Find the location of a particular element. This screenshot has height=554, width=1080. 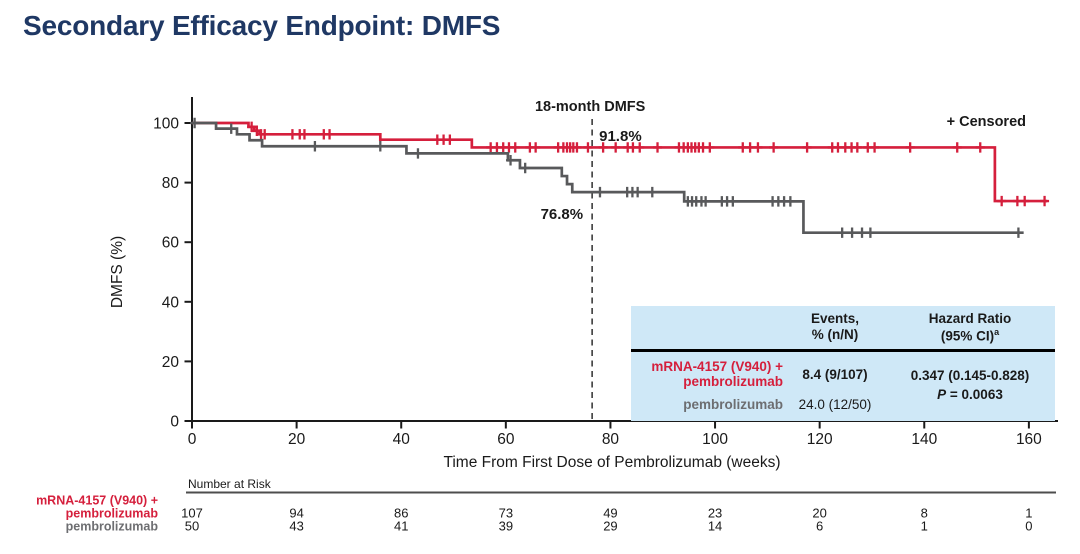

row-label-pembrolizumab: pembrolizumab is located at coordinates (733, 404).